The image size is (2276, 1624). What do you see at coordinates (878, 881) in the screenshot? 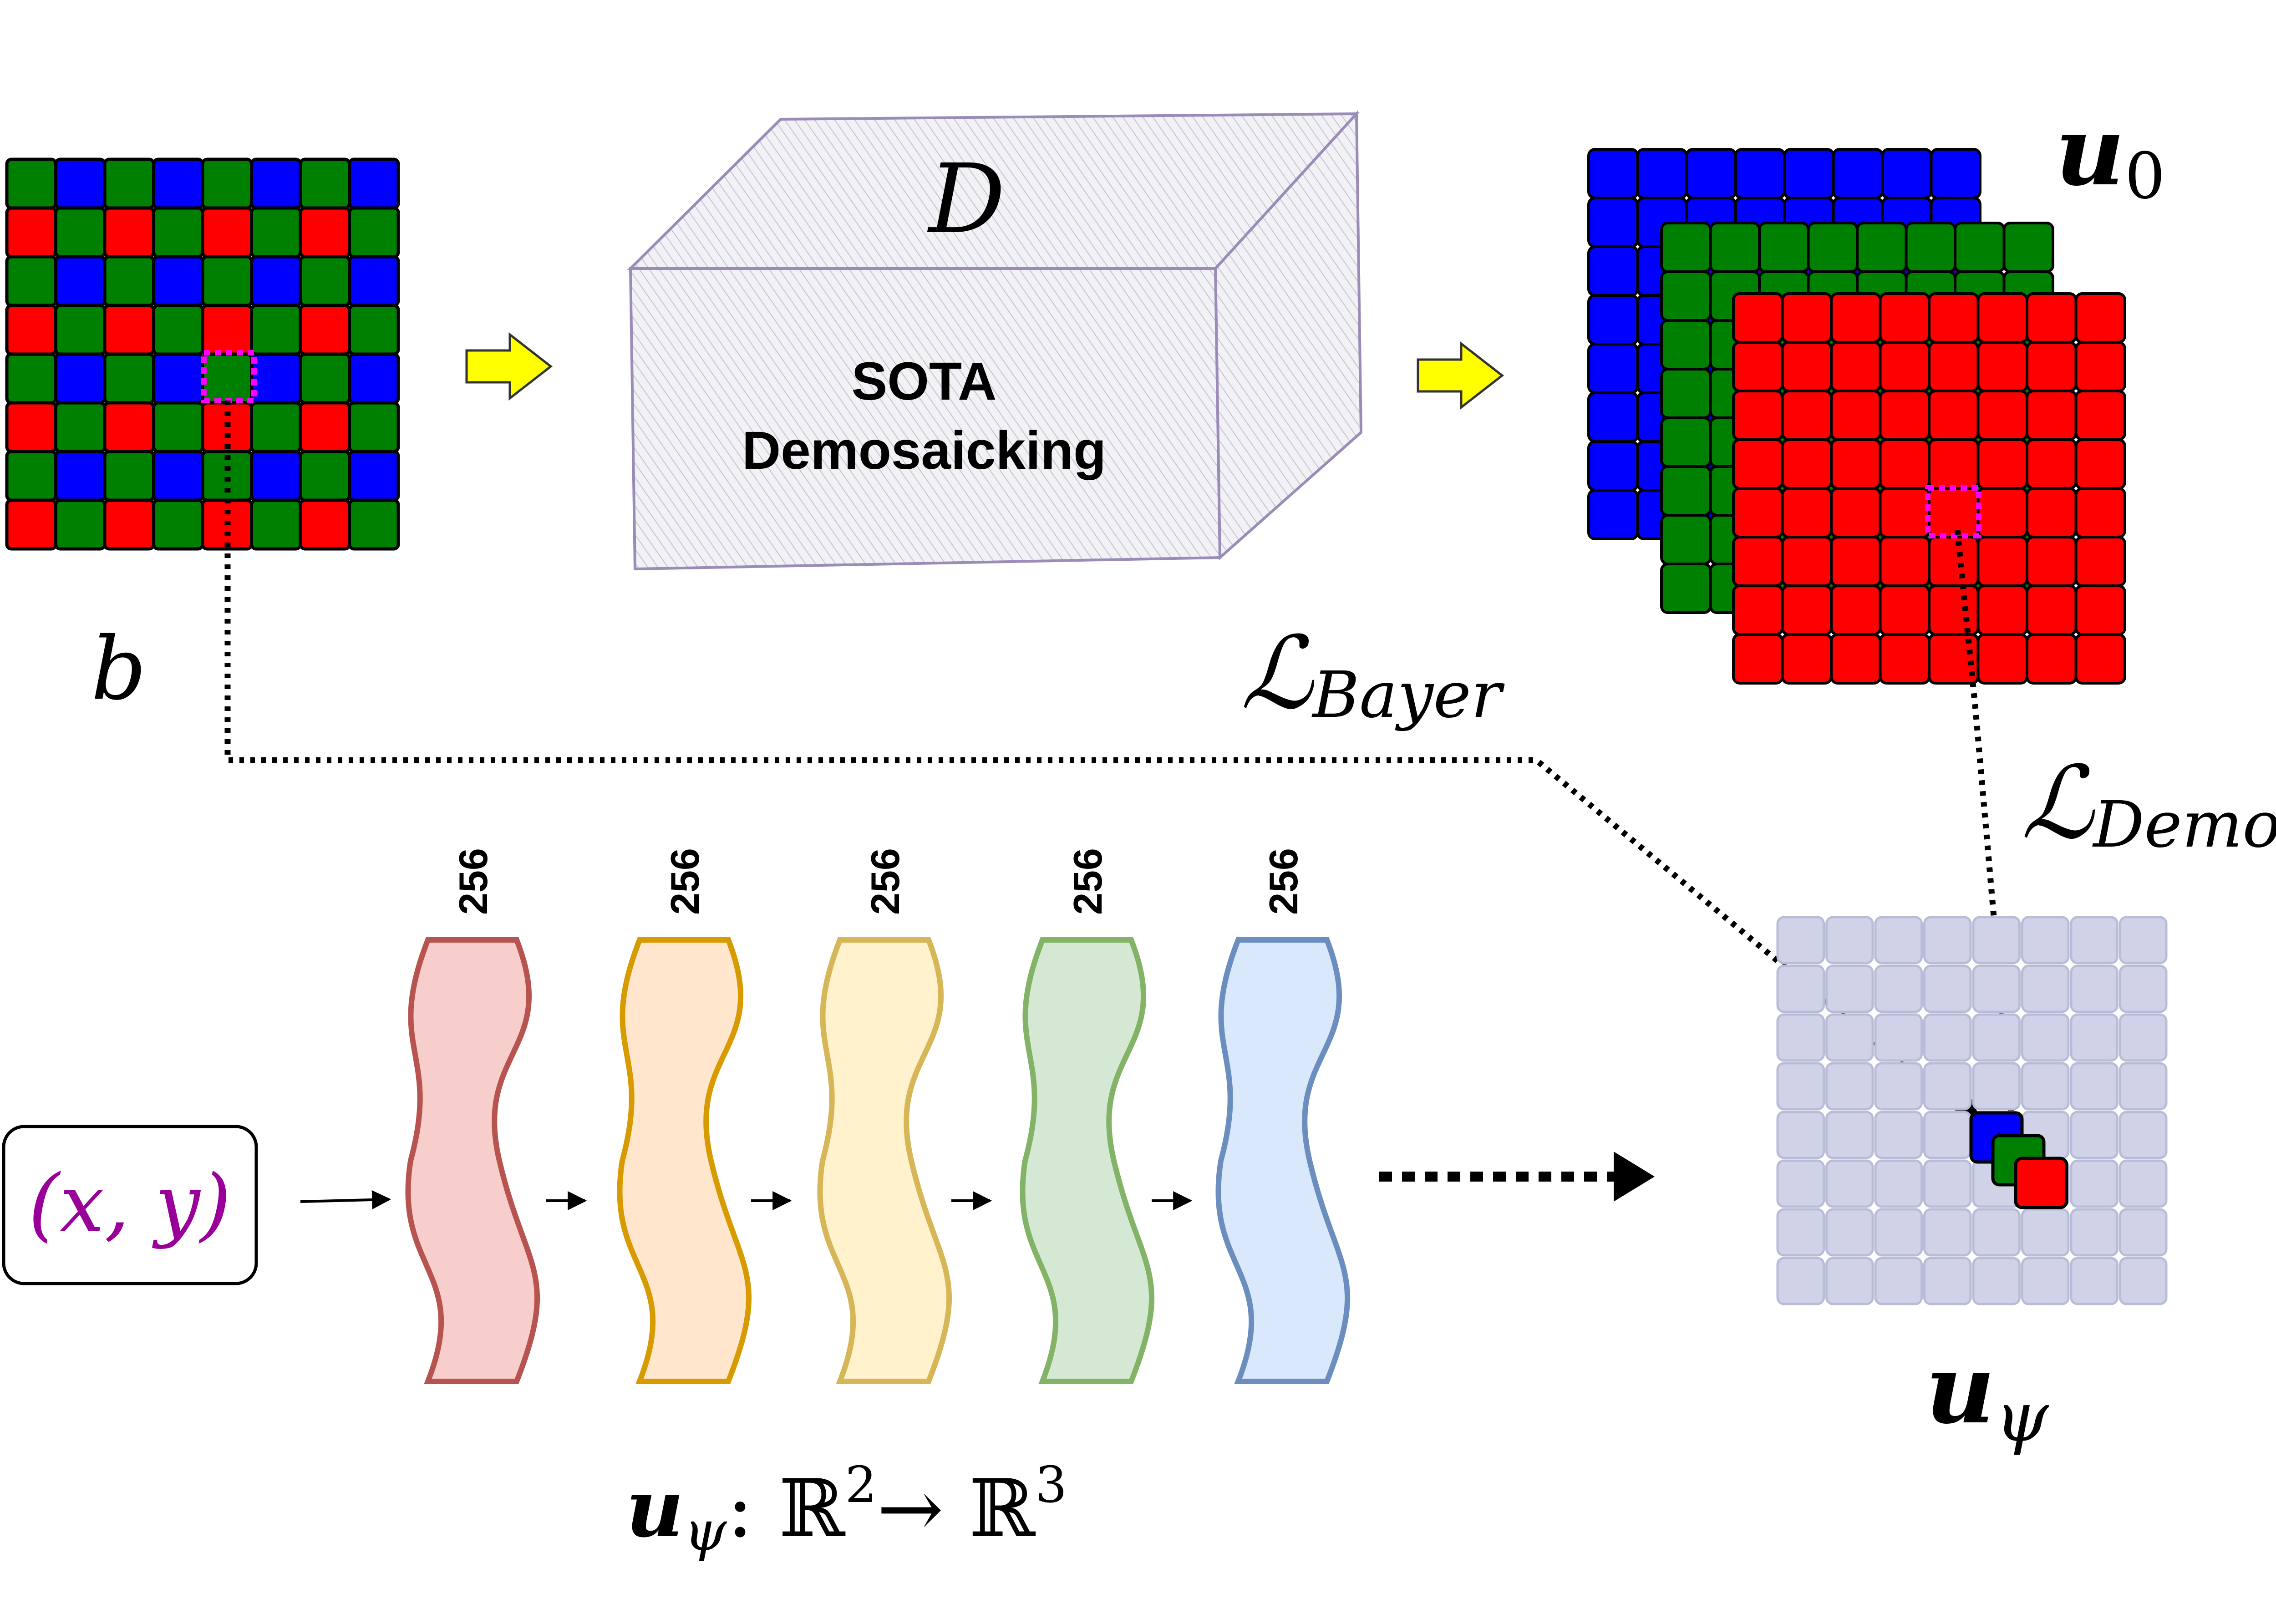
I see `layer-width-labels: 256 256 256 256 256` at bounding box center [878, 881].